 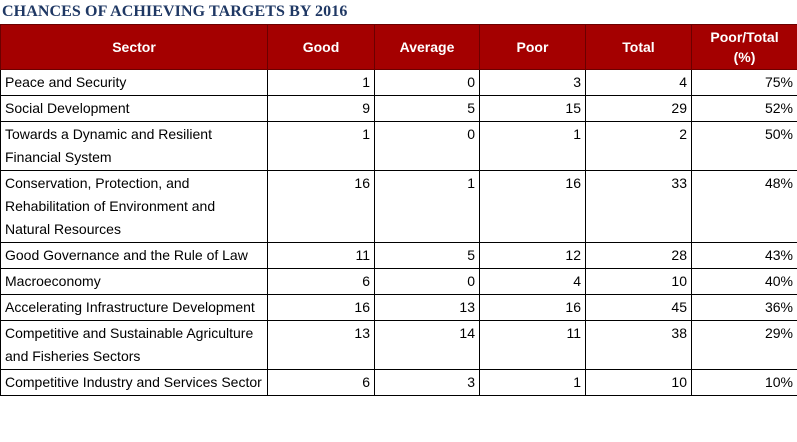 I want to click on cell-poor: 15, so click(x=532, y=108).